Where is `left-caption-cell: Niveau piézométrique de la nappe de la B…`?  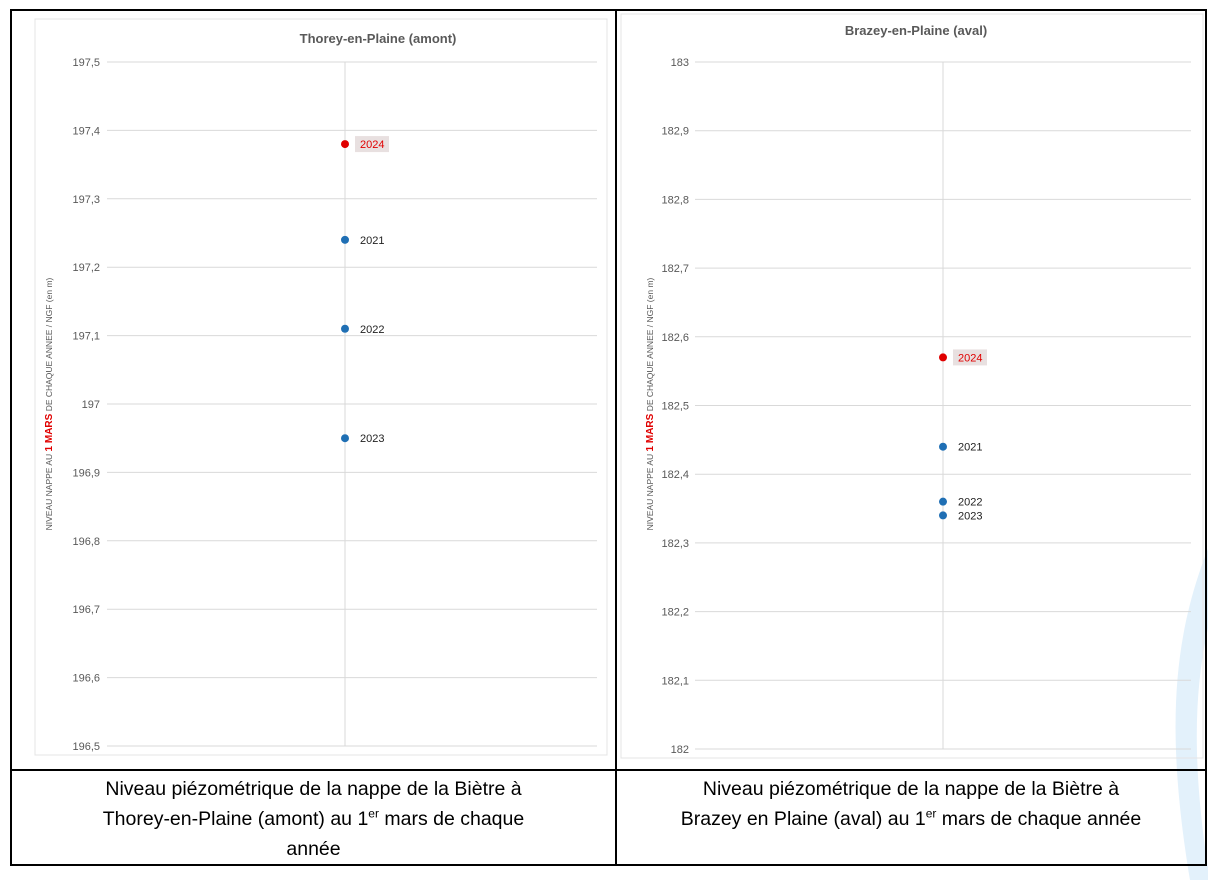
left-caption-cell: Niveau piézométrique de la nappe de la B… is located at coordinates (313, 817).